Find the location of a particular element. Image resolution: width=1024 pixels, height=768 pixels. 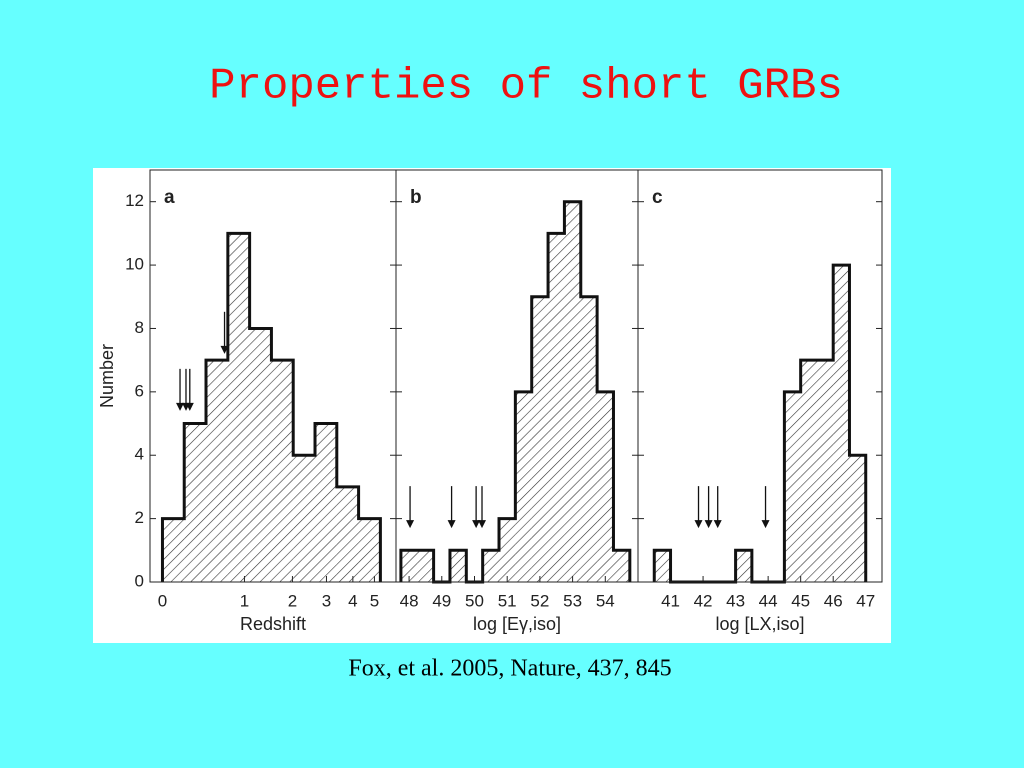

x-tick-label: 49 is located at coordinates (441, 600).